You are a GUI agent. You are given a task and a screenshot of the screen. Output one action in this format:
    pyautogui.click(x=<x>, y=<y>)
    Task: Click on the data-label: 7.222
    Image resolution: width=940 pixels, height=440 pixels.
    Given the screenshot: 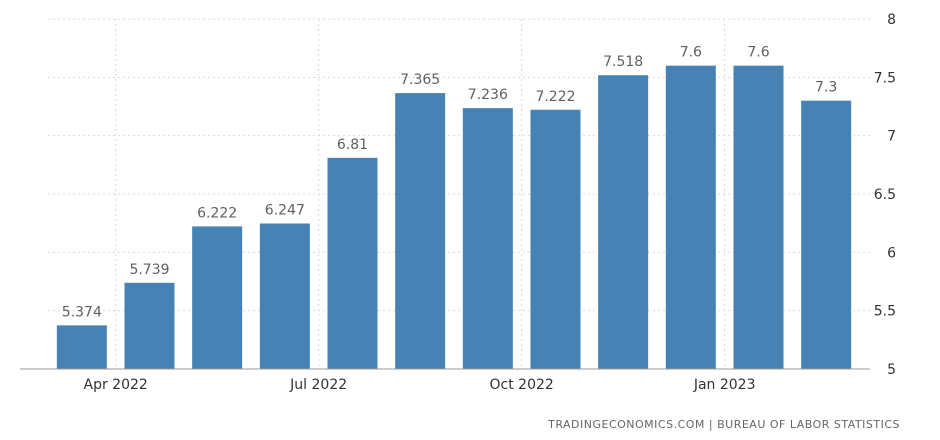 What is the action you would take?
    pyautogui.click(x=555, y=97)
    